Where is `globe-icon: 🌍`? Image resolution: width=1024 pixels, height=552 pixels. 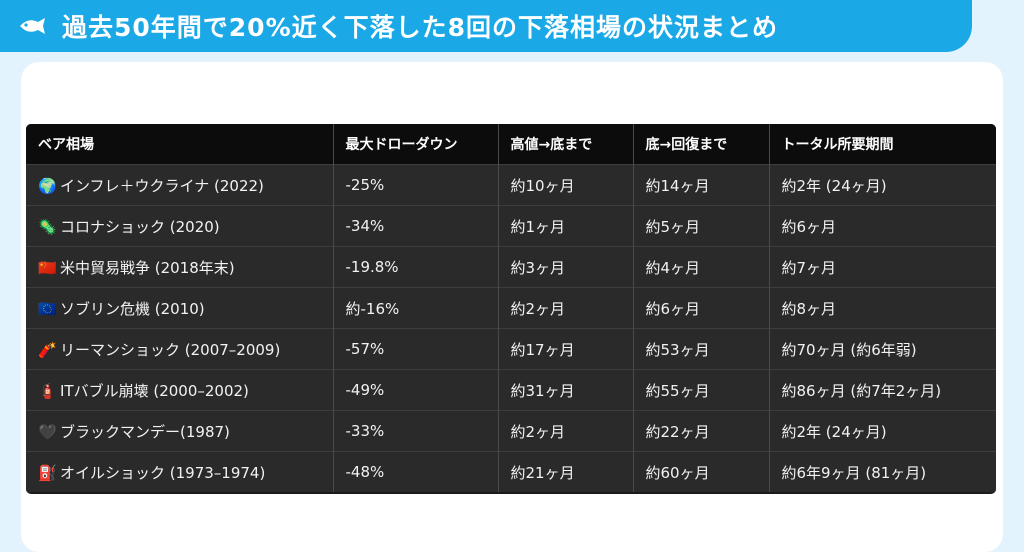 globe-icon: 🌍 is located at coordinates (47, 185).